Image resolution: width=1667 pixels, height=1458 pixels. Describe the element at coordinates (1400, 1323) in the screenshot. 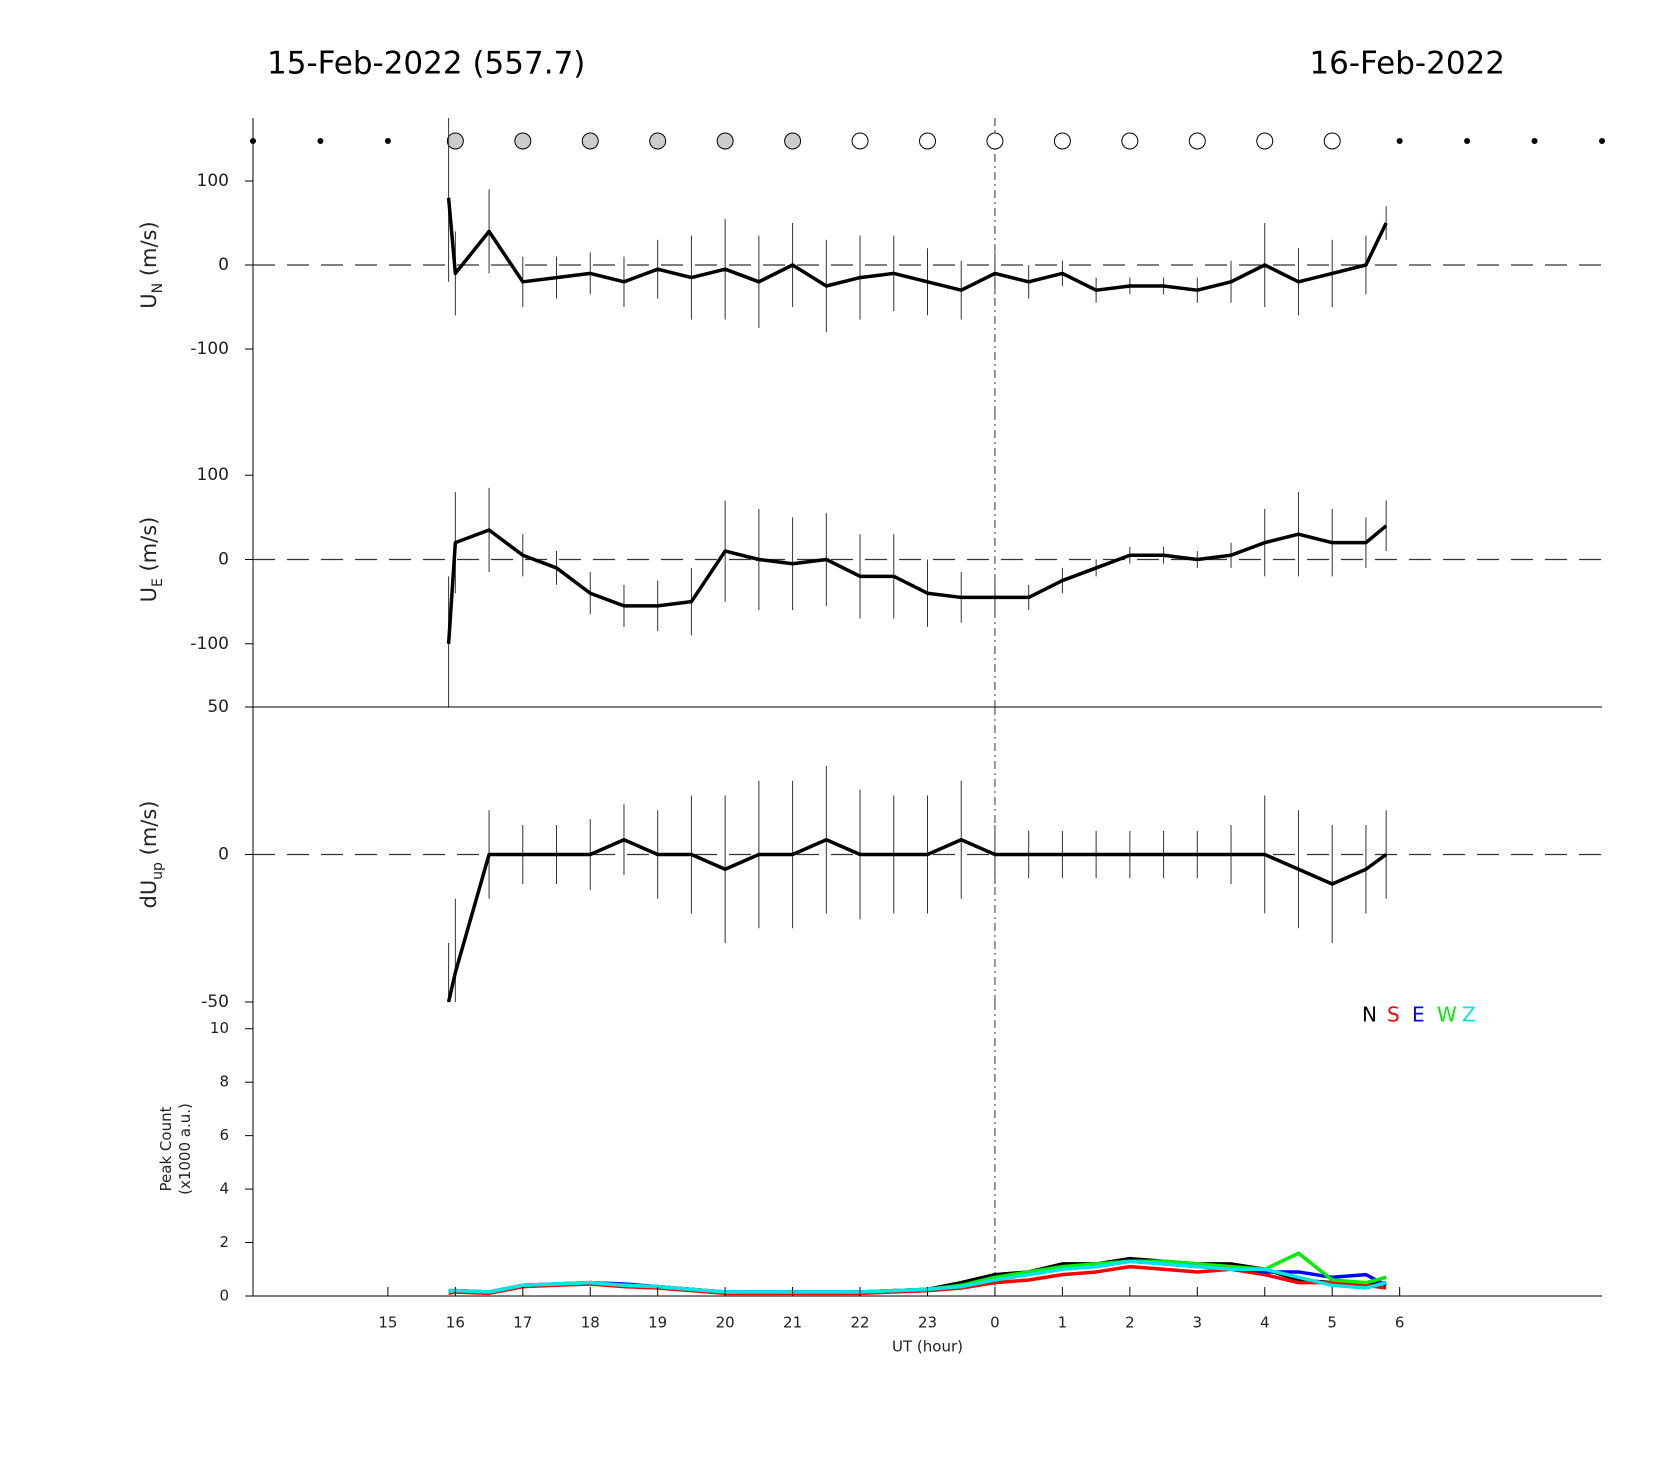

I see `x-tick-label: 6` at that location.